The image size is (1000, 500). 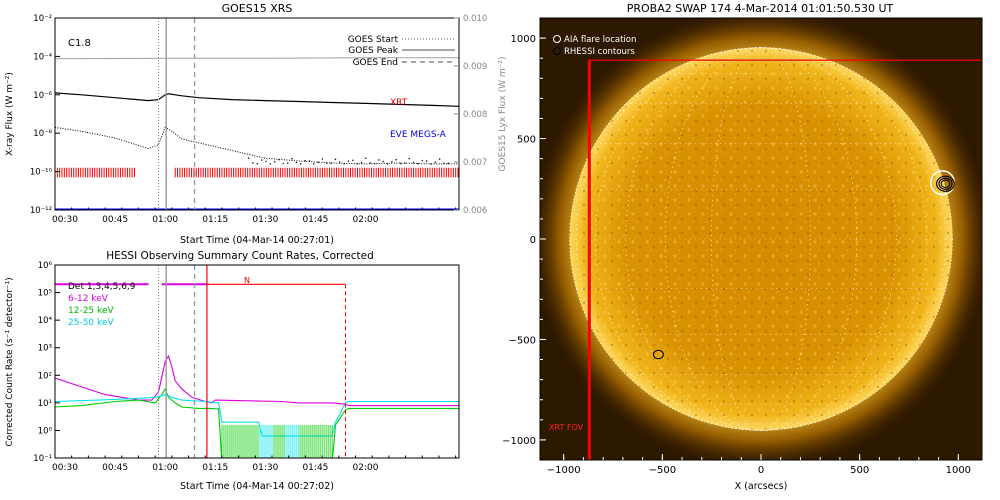 I want to click on goes-y-right-tick-label: 0.007, so click(x=475, y=163).